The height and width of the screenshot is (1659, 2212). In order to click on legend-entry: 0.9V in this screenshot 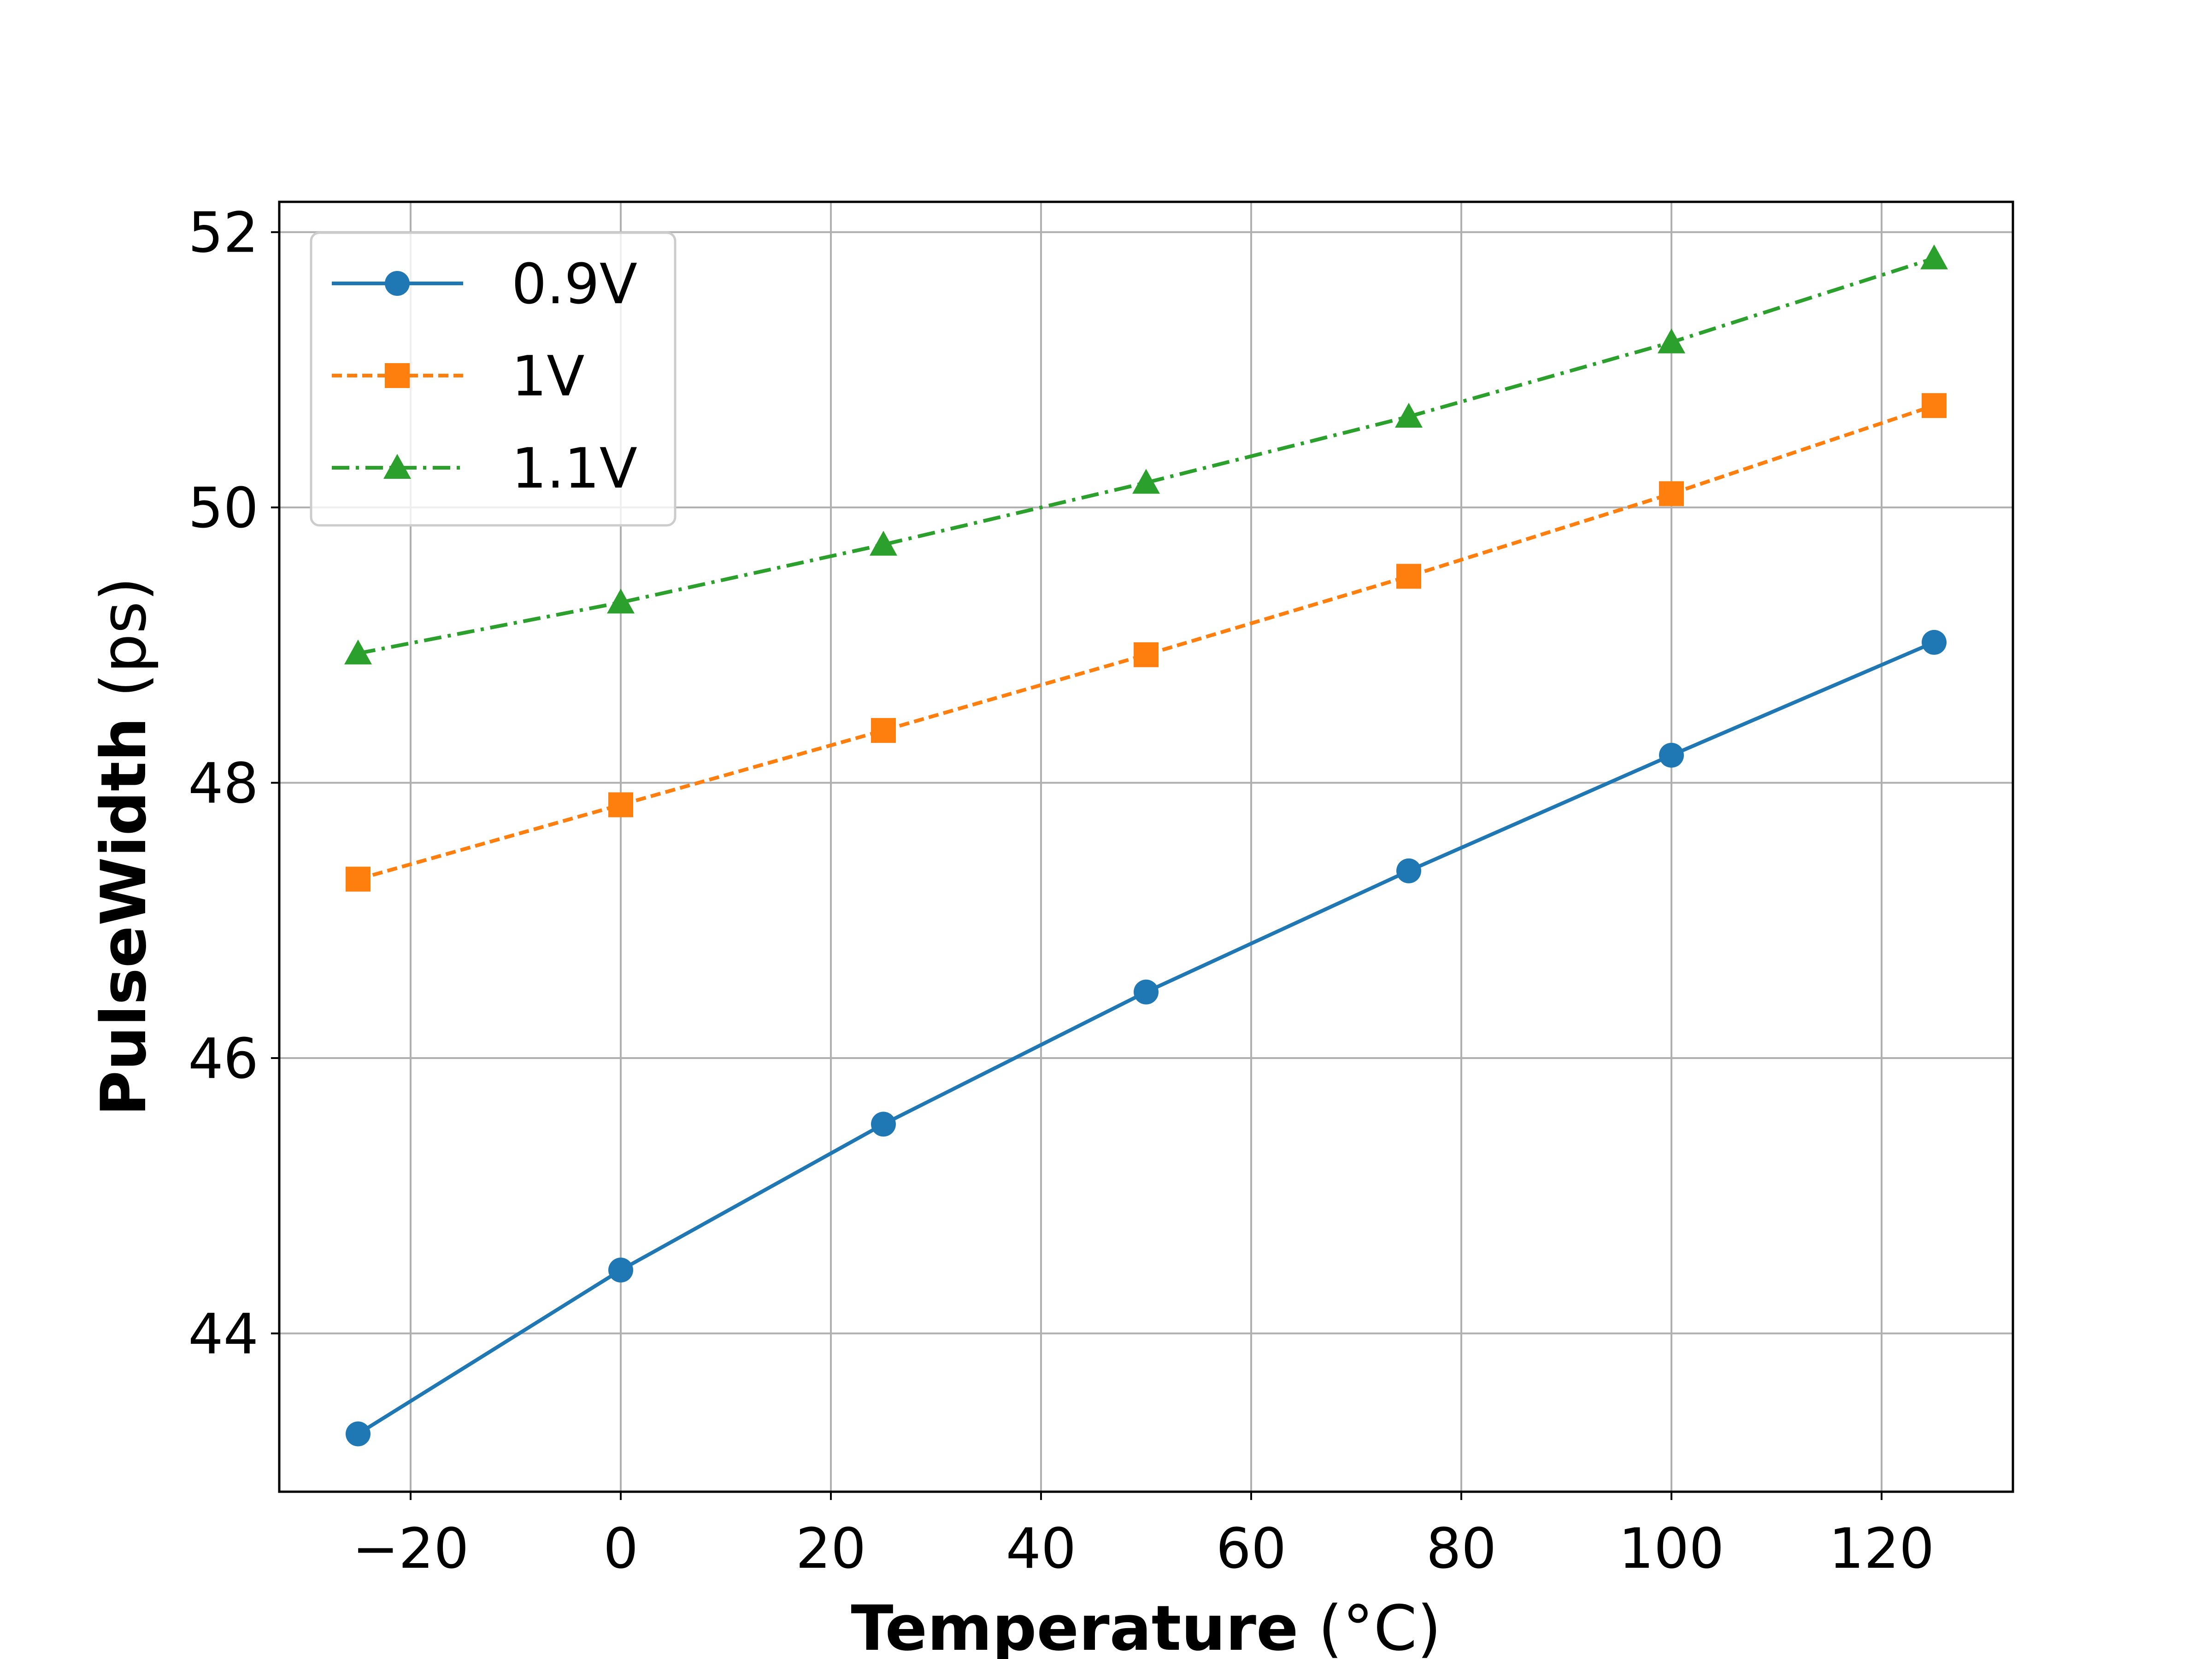, I will do `click(484, 285)`.